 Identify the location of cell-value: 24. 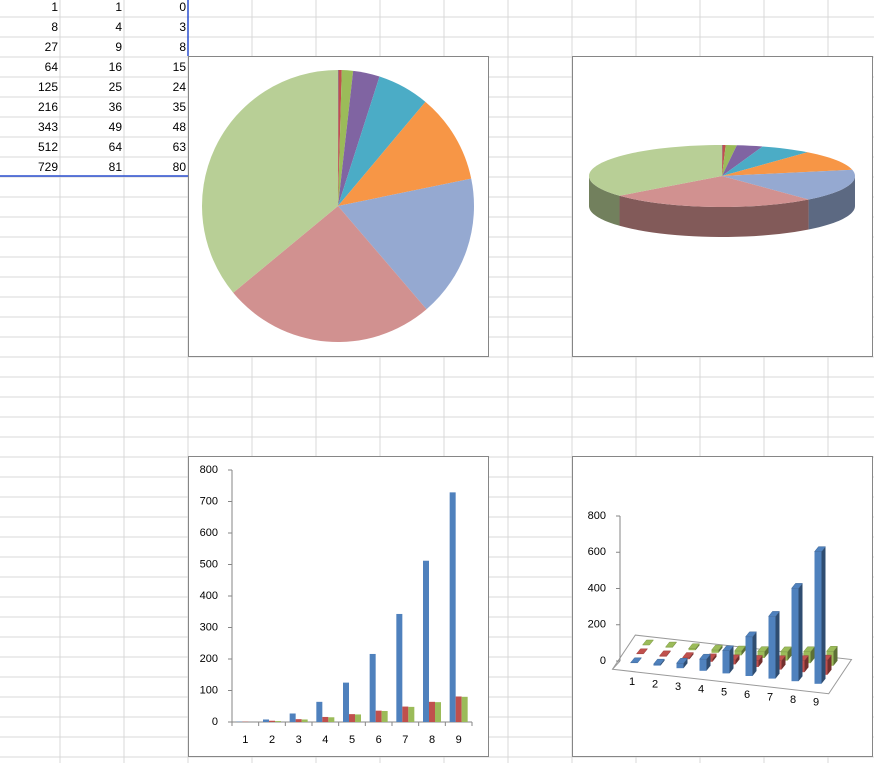
(180, 87).